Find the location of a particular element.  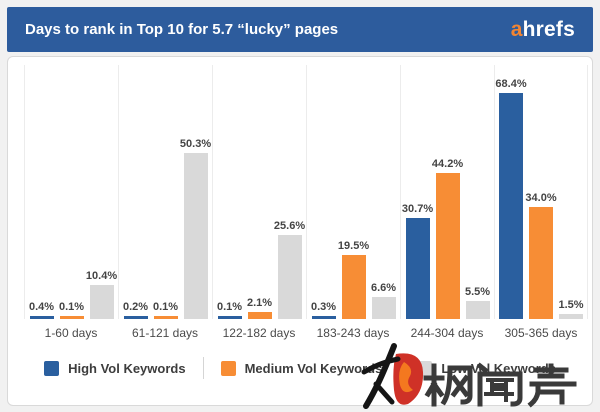

bar-slot: 50.3% is located at coordinates (195, 228).